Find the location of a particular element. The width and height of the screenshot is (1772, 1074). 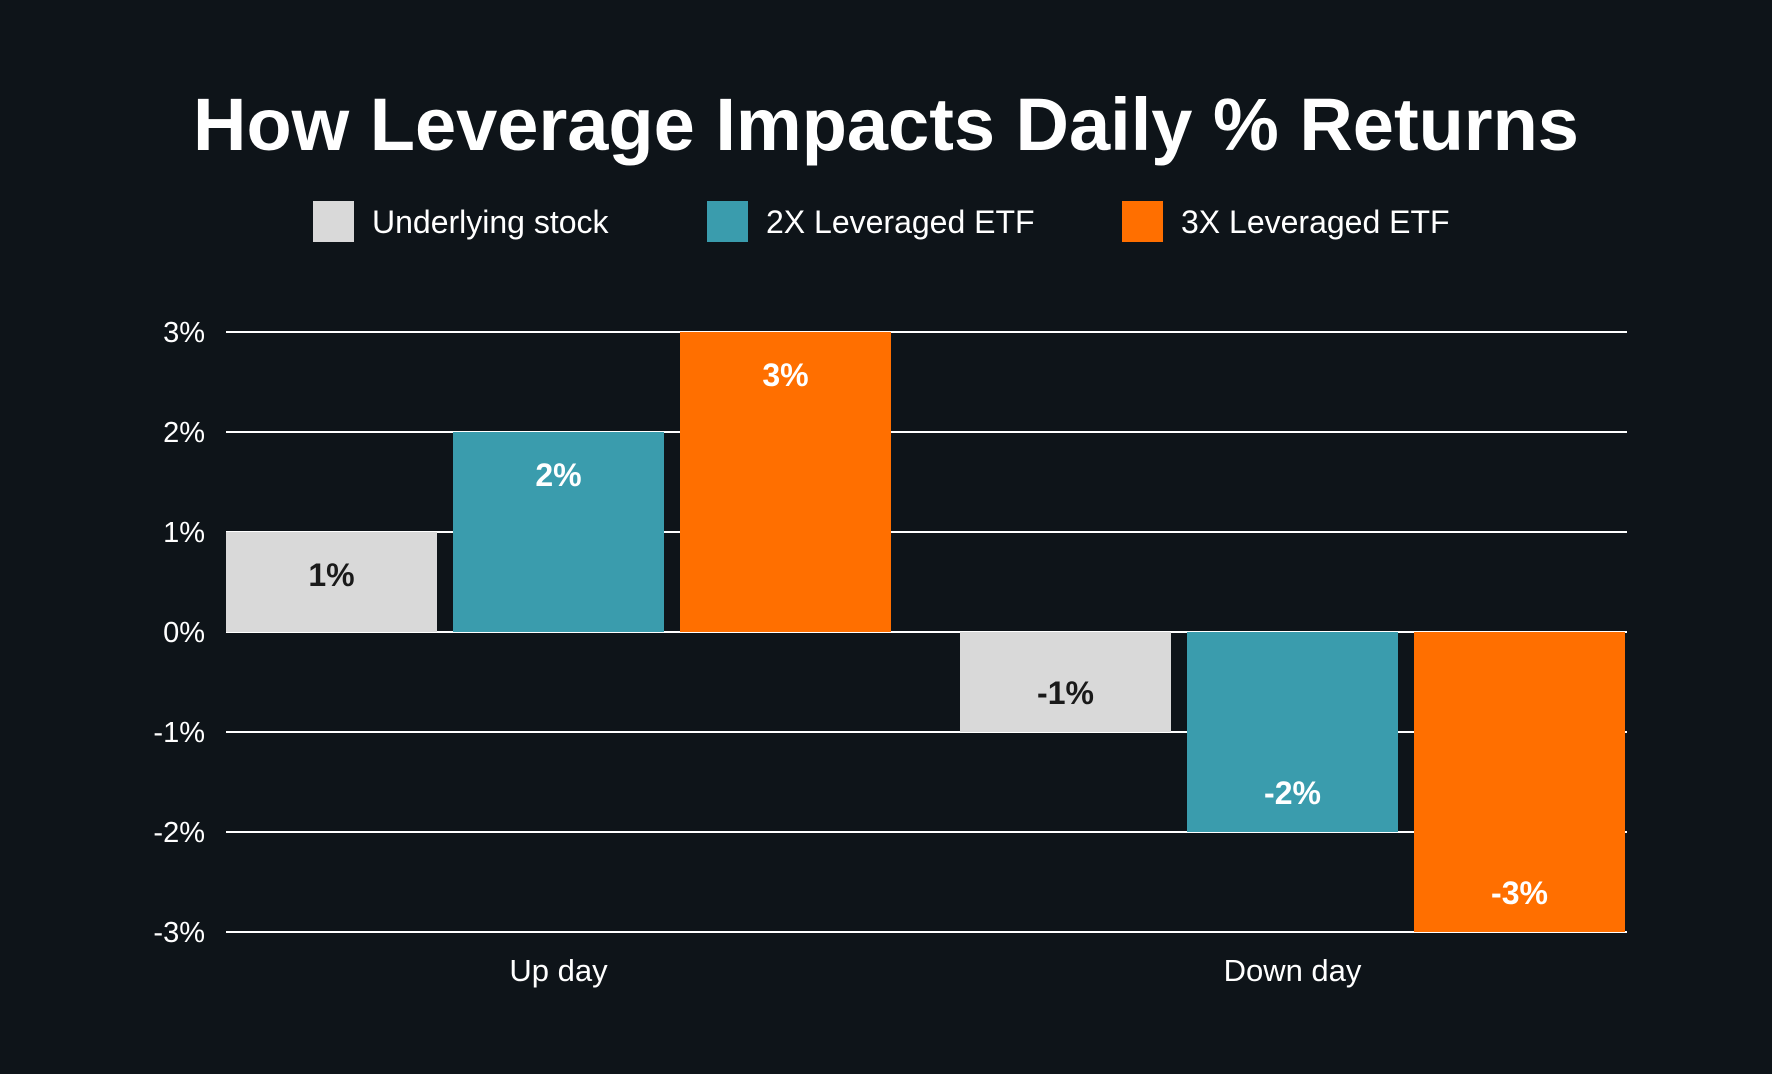

data-label: 3% is located at coordinates (785, 375).